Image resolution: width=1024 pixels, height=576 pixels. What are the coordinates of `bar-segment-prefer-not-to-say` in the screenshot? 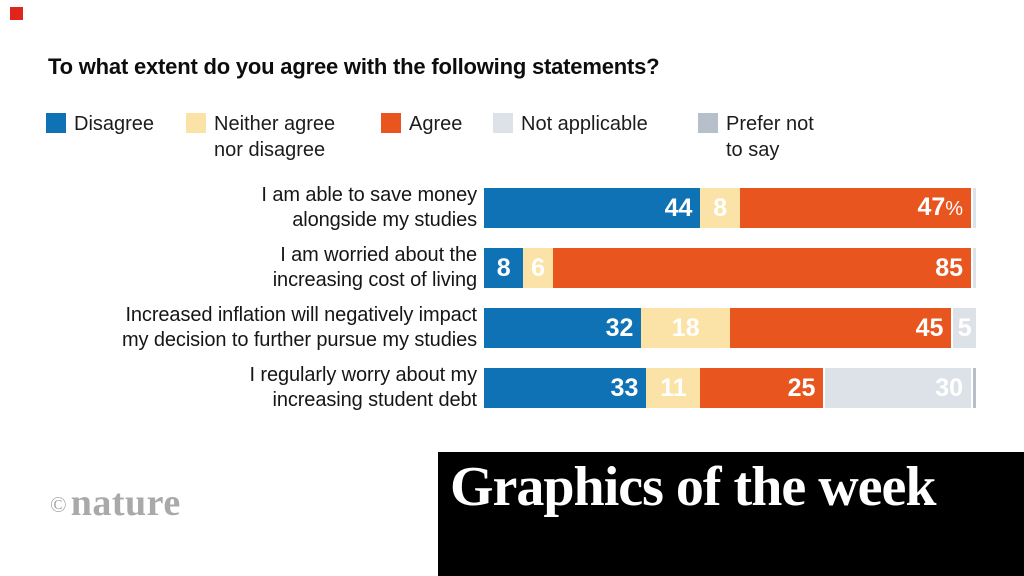 It's located at (973, 388).